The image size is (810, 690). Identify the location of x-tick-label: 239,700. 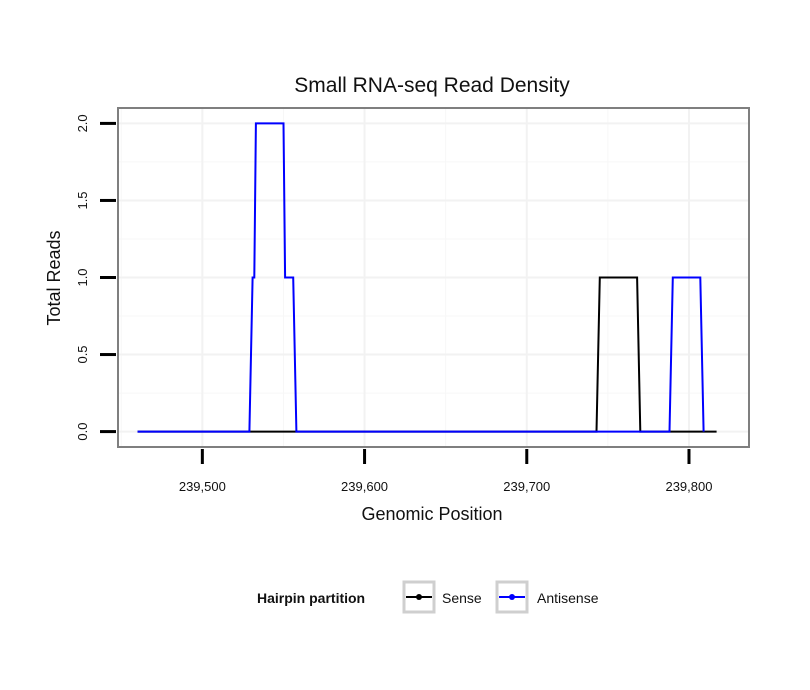
(526, 486).